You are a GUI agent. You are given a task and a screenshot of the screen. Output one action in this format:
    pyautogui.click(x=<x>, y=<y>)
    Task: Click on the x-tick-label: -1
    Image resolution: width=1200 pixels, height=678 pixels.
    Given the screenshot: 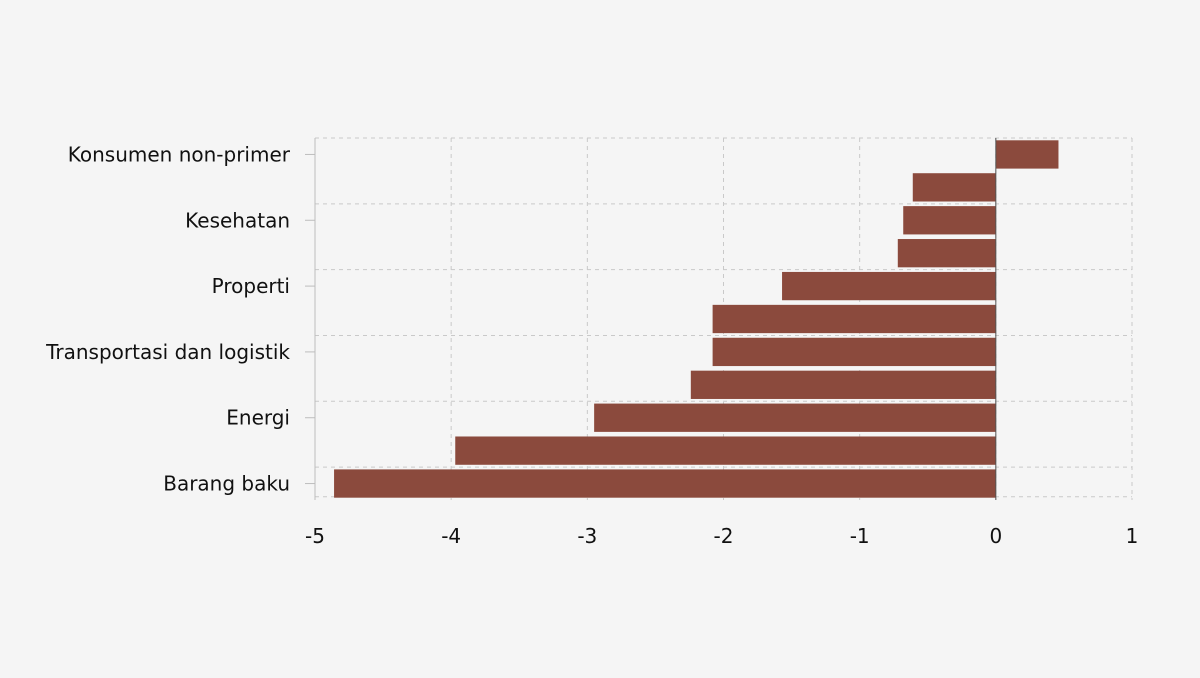 What is the action you would take?
    pyautogui.click(x=860, y=536)
    